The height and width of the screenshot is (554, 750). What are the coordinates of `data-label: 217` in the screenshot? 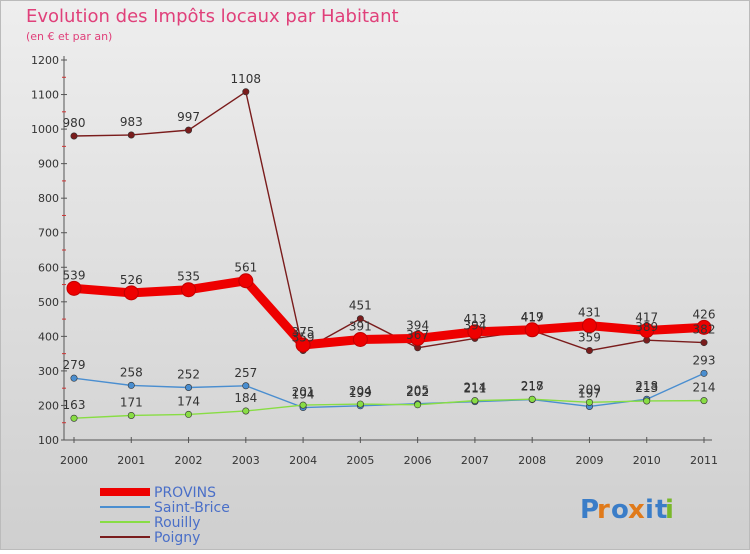 It's located at (532, 387).